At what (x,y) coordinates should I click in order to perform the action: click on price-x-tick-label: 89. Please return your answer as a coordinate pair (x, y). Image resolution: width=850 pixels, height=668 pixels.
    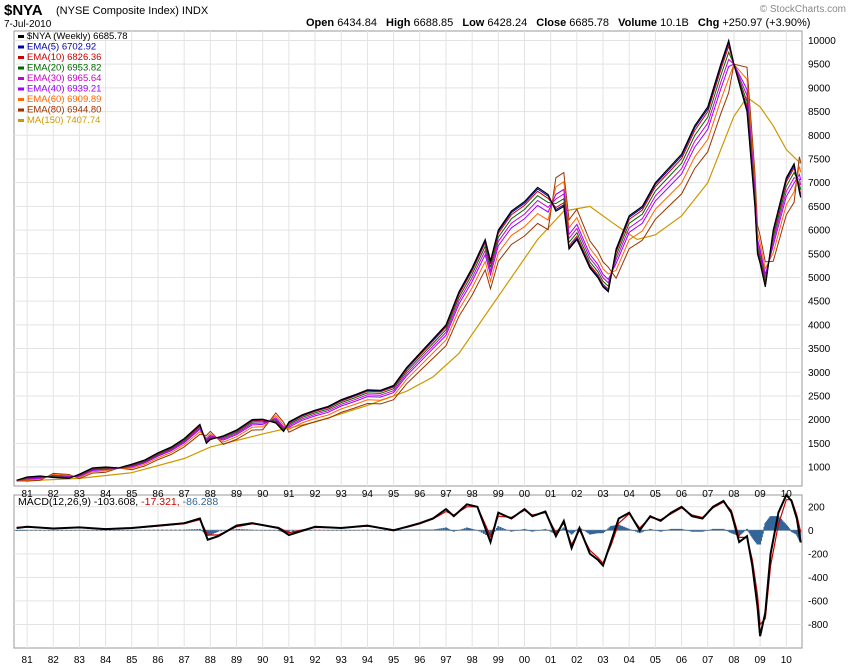
    Looking at the image, I should click on (237, 494).